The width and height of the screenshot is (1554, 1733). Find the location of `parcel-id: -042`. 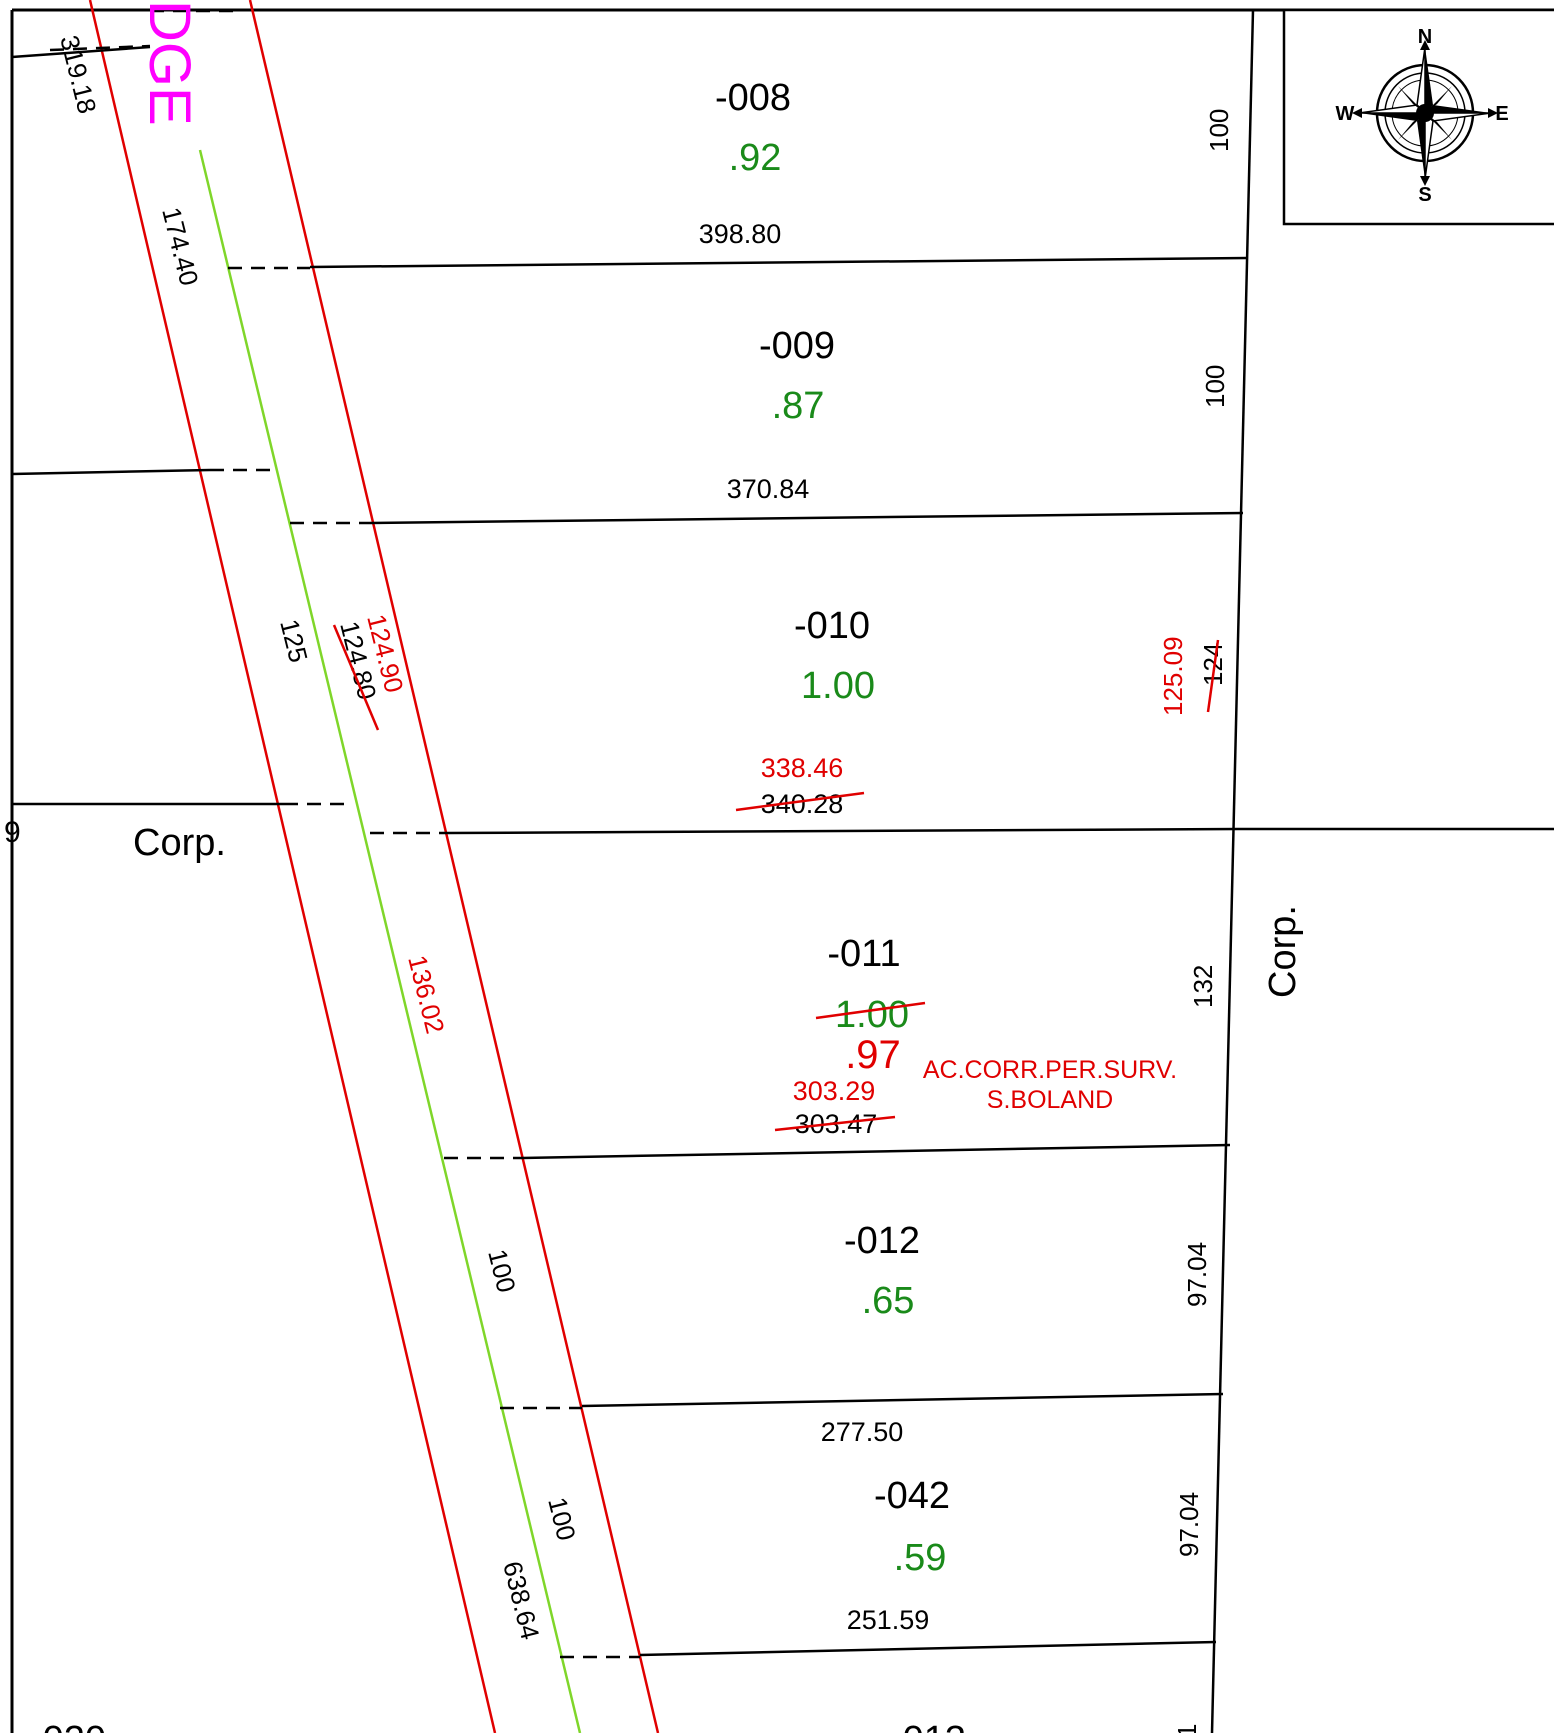

parcel-id: -042 is located at coordinates (912, 1496).